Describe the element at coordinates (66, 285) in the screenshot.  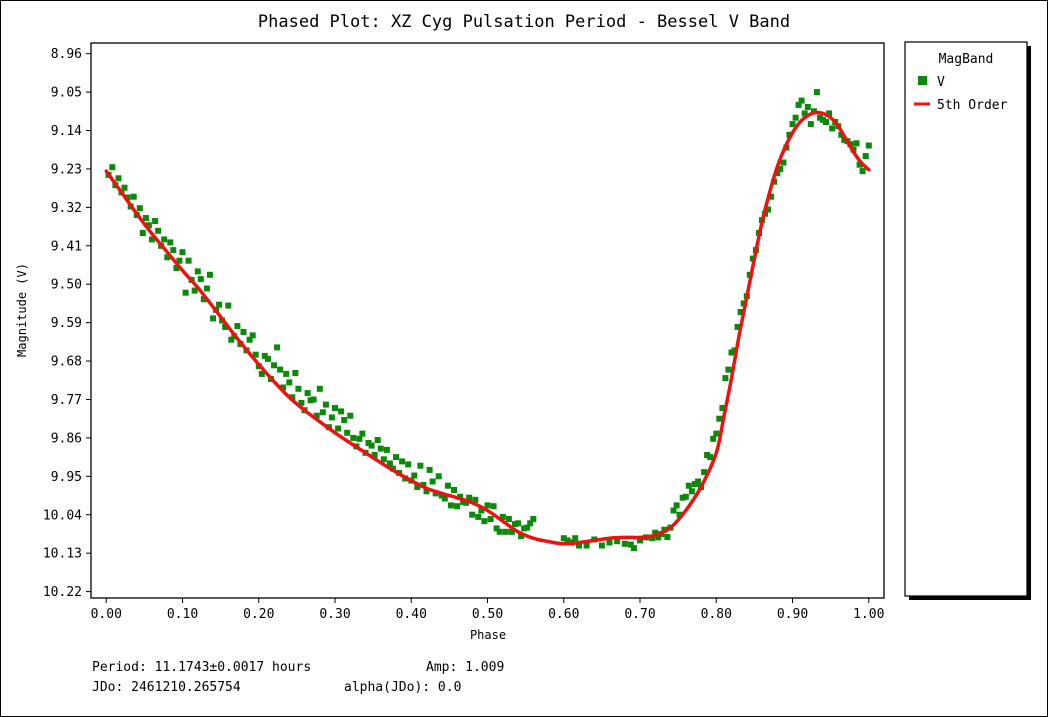
I see `y-tick-label: 9.50` at that location.